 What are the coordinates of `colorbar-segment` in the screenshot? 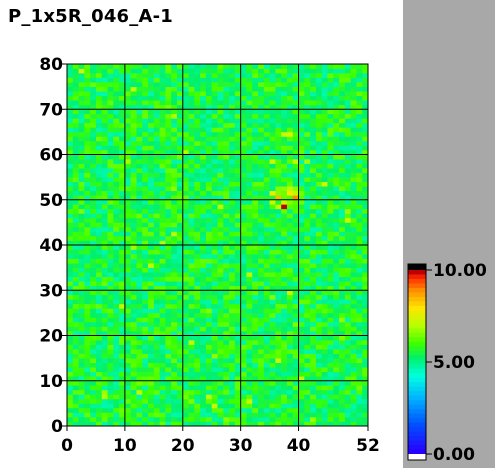 It's located at (417, 443).